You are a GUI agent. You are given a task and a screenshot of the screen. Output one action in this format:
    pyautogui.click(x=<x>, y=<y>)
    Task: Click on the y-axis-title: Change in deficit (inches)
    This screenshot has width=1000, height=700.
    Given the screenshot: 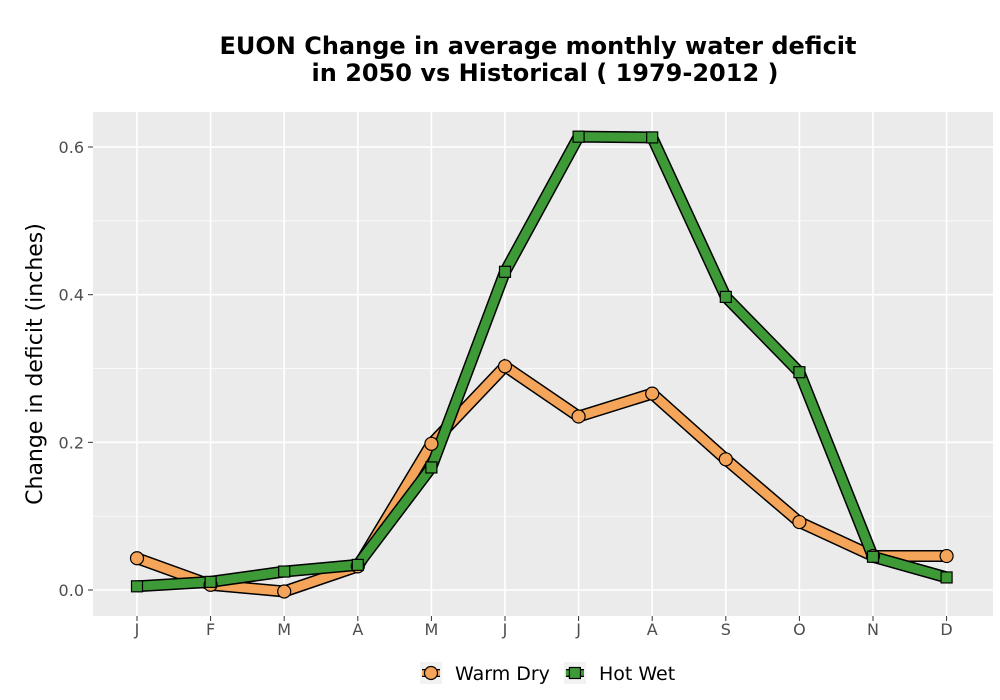 What is the action you would take?
    pyautogui.click(x=35, y=364)
    